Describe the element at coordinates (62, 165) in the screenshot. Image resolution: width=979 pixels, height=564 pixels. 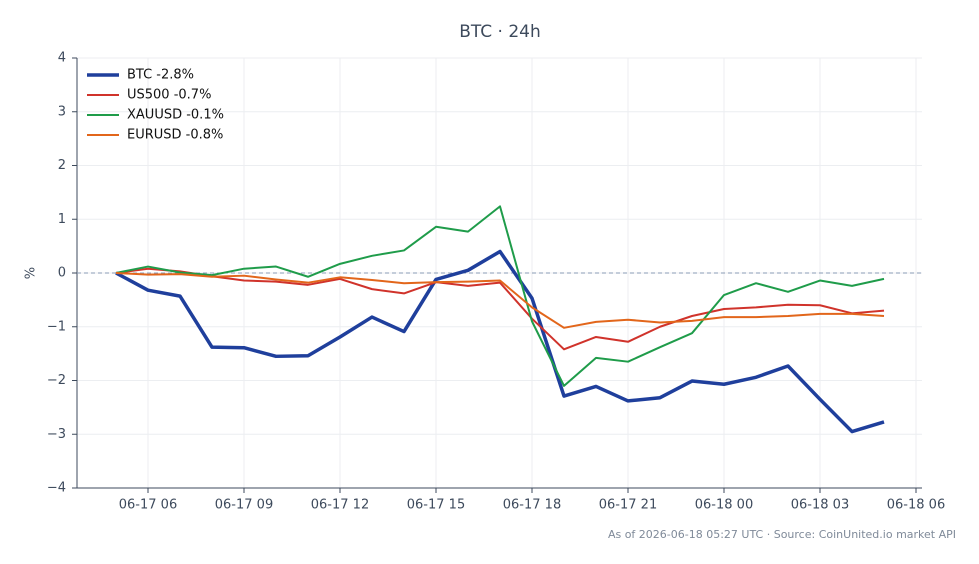
I see `y-tick-label: 2` at that location.